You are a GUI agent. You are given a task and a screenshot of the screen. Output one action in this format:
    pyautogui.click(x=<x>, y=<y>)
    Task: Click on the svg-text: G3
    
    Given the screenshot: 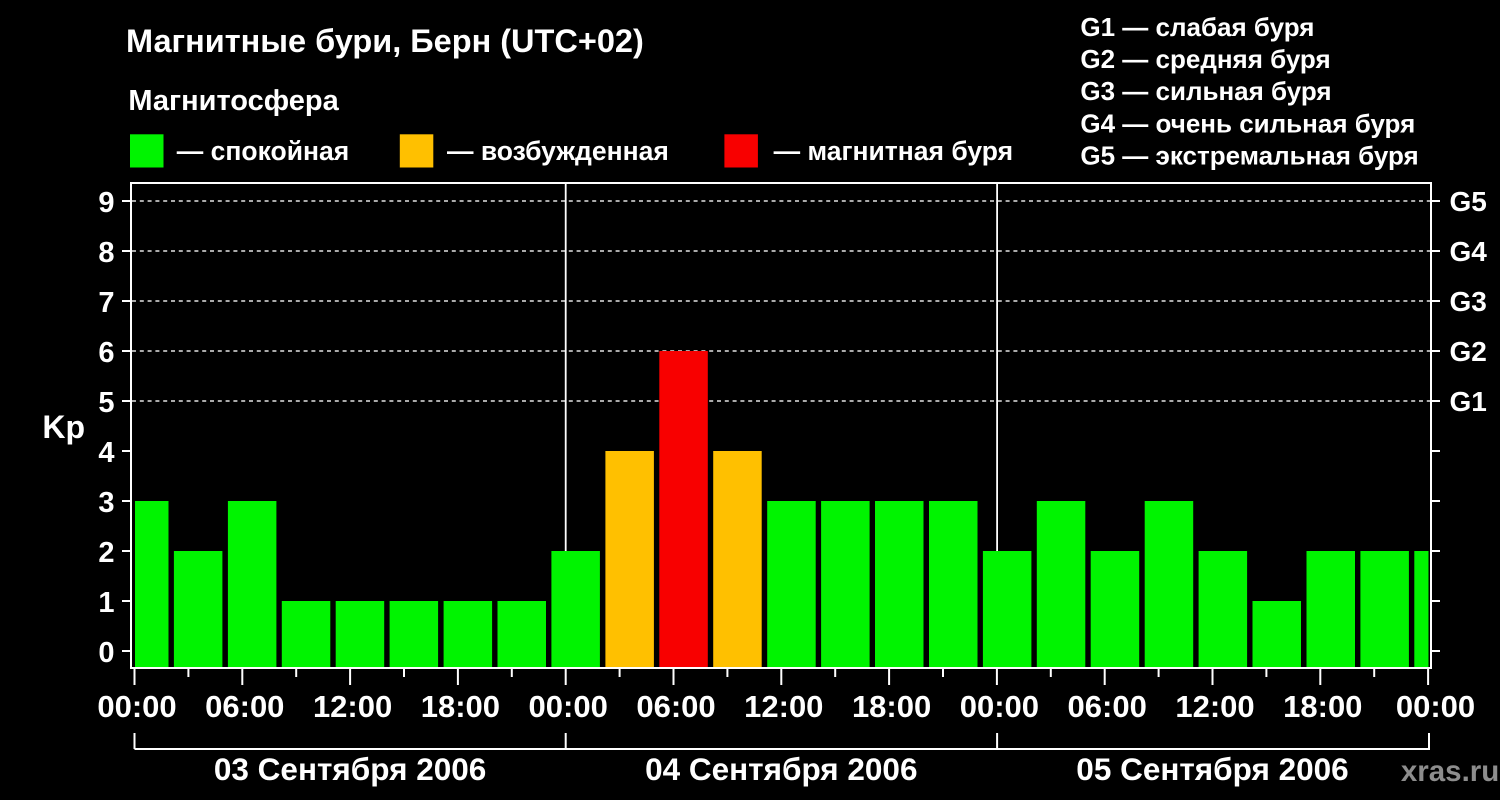 What is the action you would take?
    pyautogui.click(x=1468, y=301)
    